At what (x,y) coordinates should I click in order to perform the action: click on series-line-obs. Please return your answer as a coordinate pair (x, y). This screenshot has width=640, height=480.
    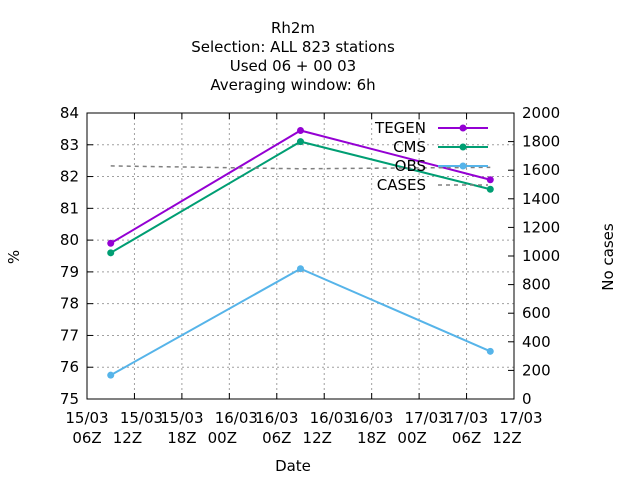
    Looking at the image, I should click on (300, 322).